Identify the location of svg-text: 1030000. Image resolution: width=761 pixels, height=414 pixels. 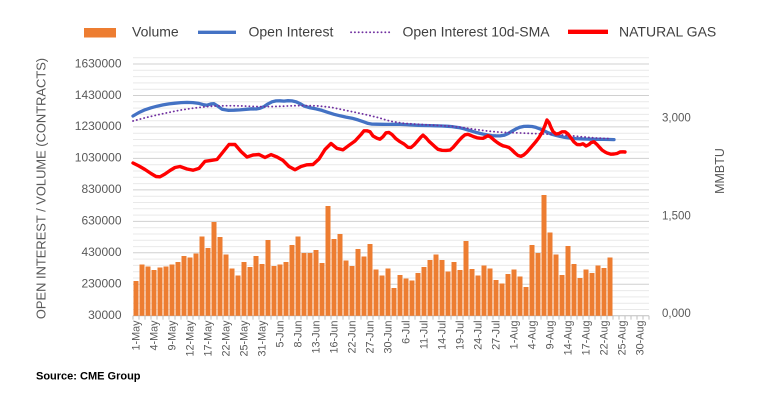
(98, 158).